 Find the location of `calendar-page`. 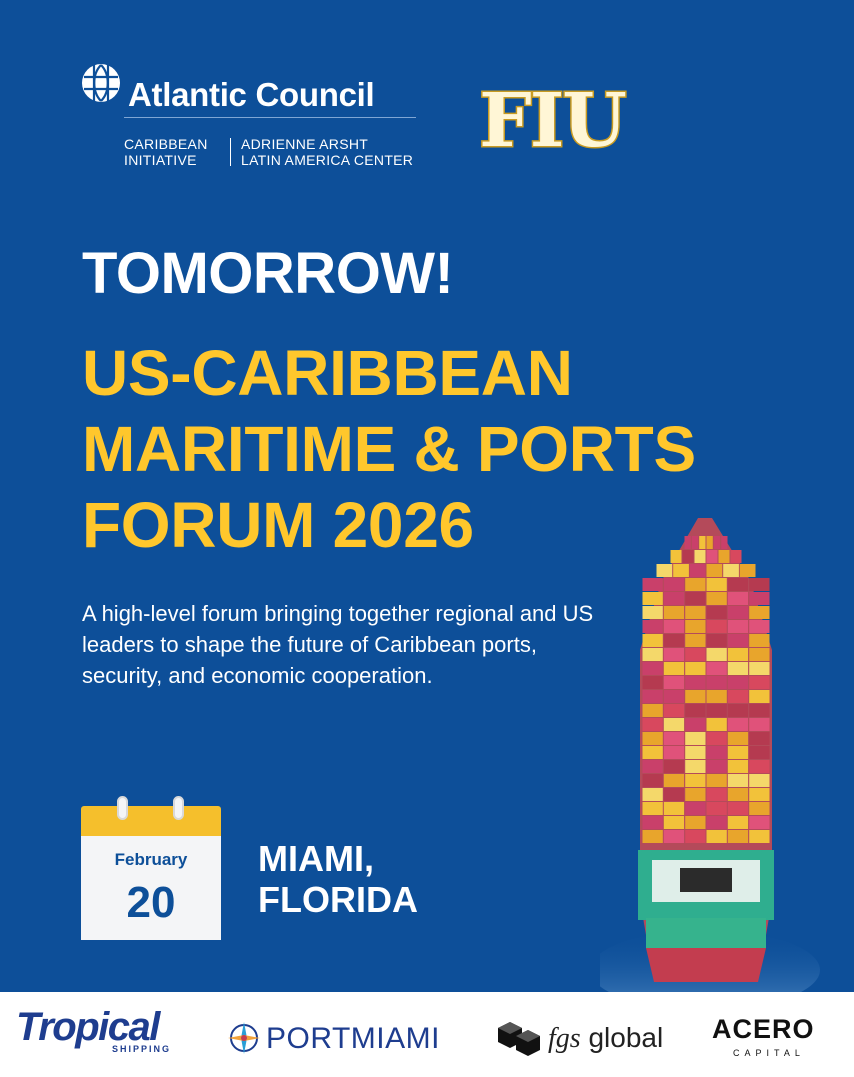

calendar-page is located at coordinates (151, 888).